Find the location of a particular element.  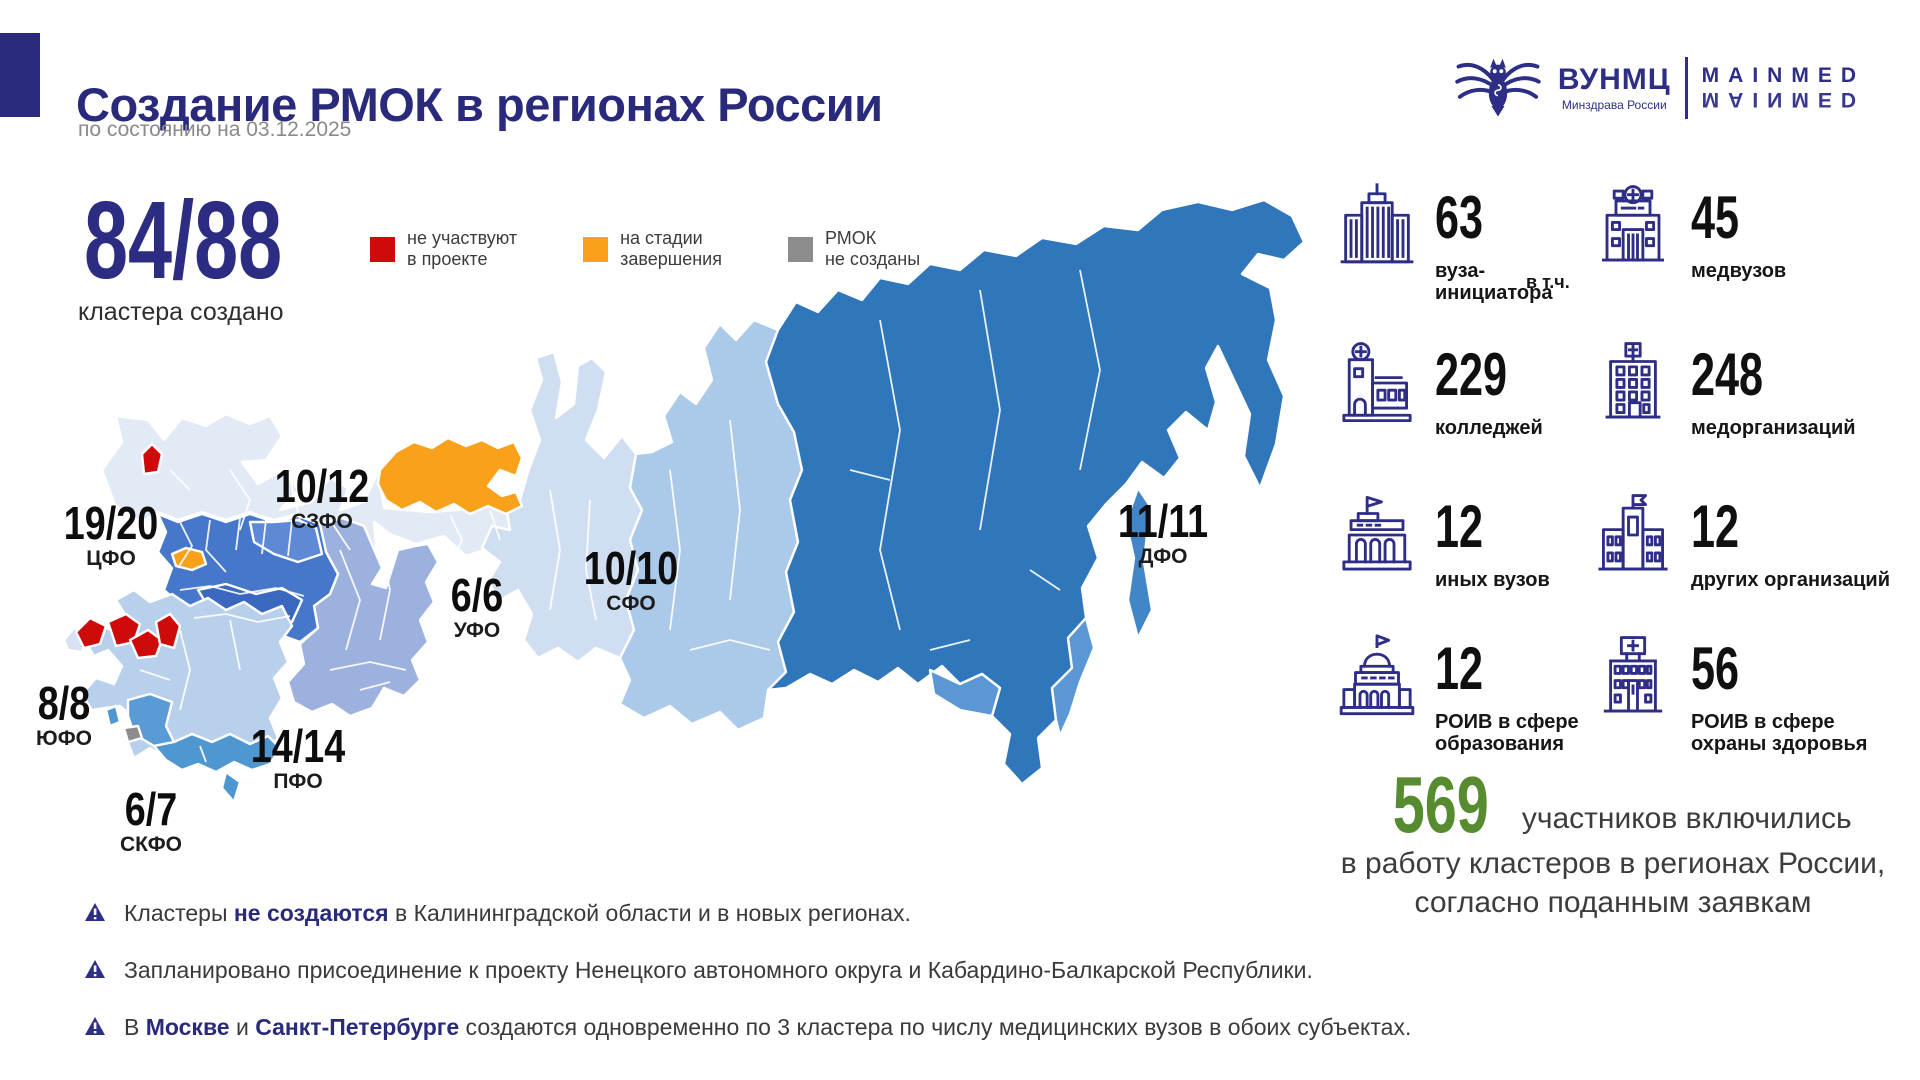

date-note: по состоянию на 03.12.2025 is located at coordinates (215, 129).